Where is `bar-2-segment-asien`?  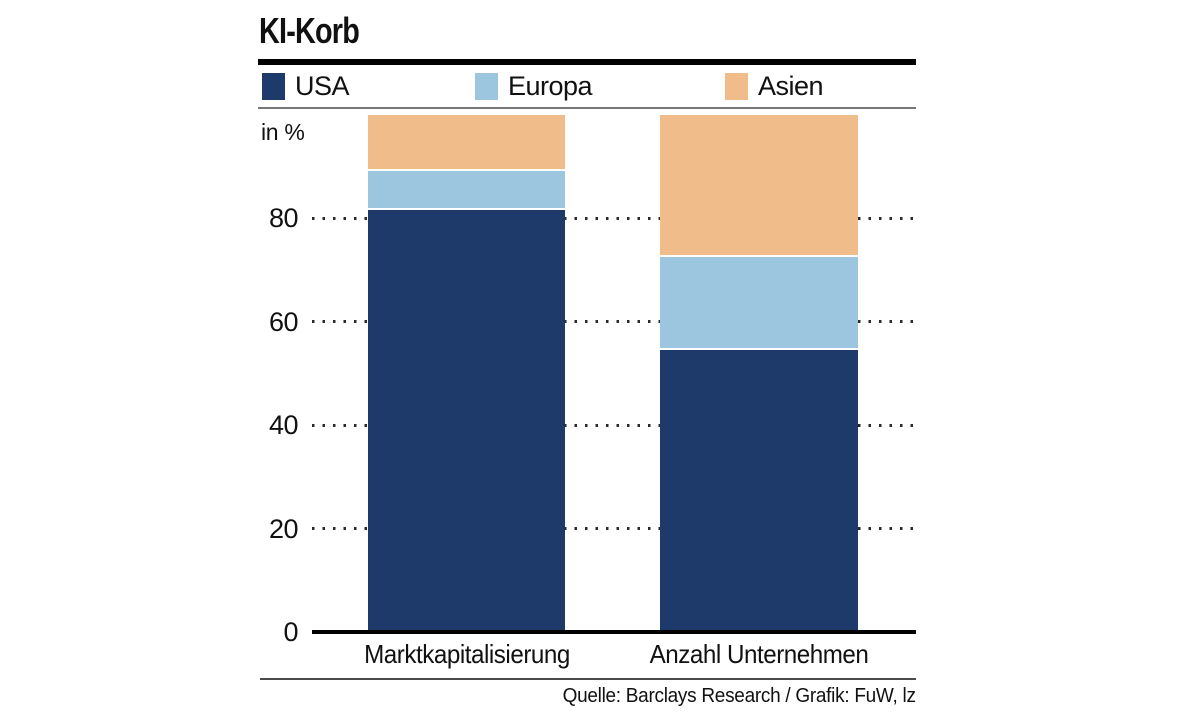 bar-2-segment-asien is located at coordinates (759, 185).